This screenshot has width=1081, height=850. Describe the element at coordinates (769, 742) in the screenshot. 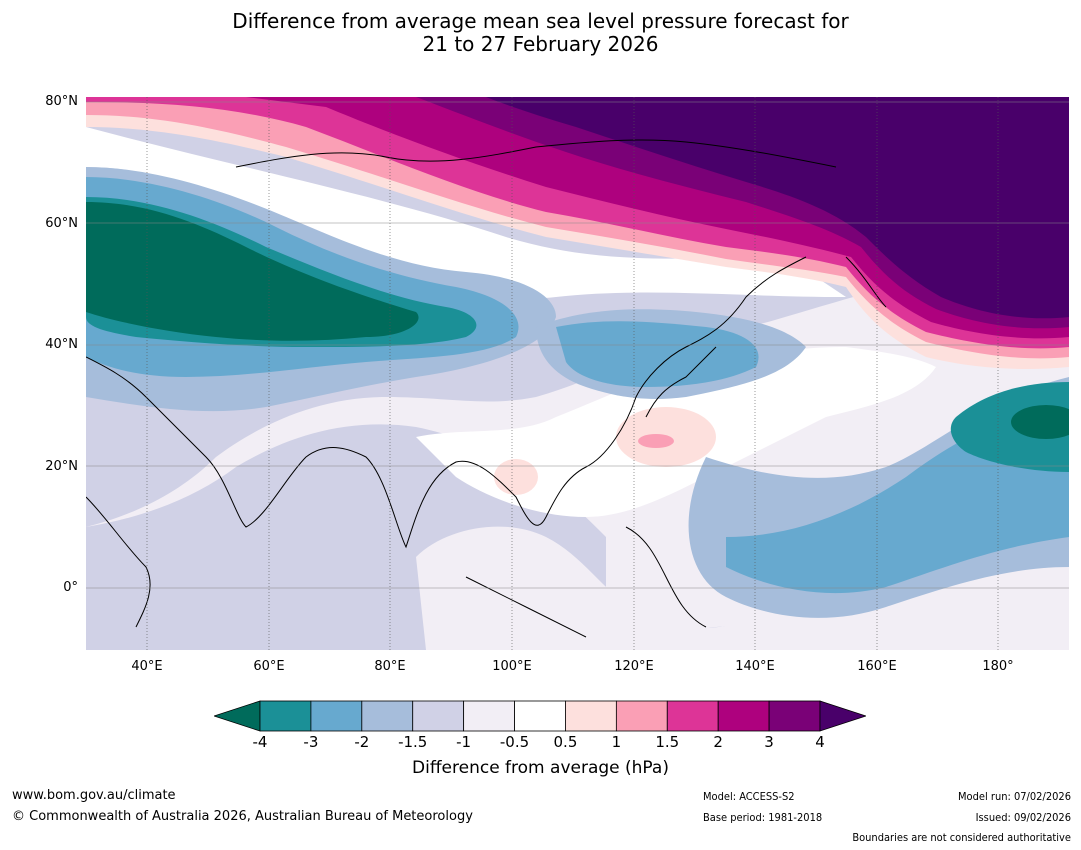

I see `colorbar-tick-label: 3` at that location.